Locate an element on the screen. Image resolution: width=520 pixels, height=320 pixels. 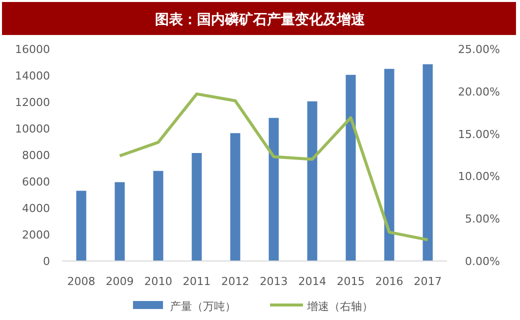
legend-label: 产量（万吨） is located at coordinates (203, 306).